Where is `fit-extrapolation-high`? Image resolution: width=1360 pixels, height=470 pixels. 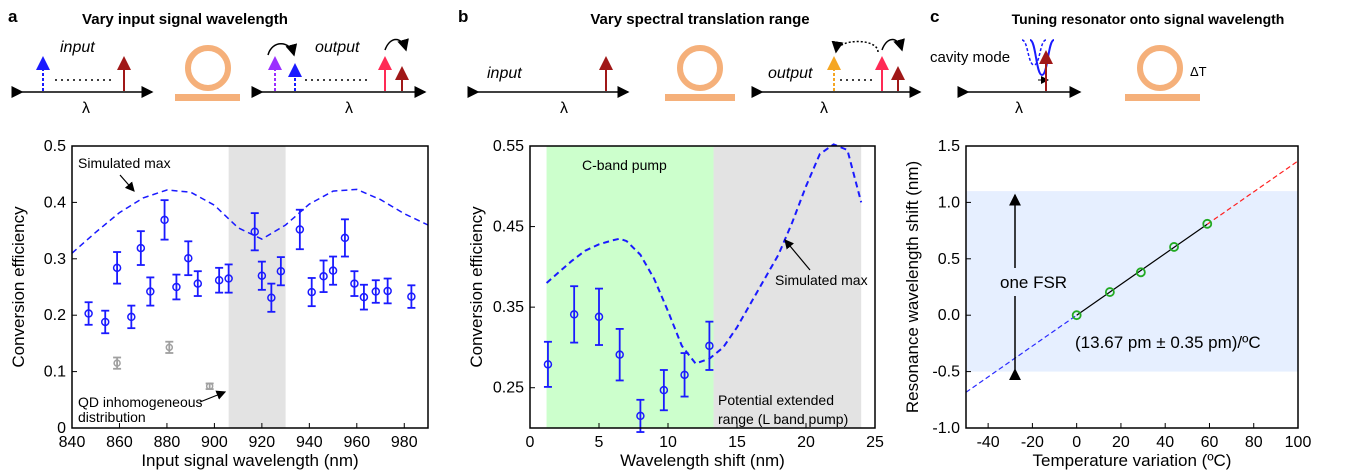
fit-extrapolation-high is located at coordinates (1252, 192).